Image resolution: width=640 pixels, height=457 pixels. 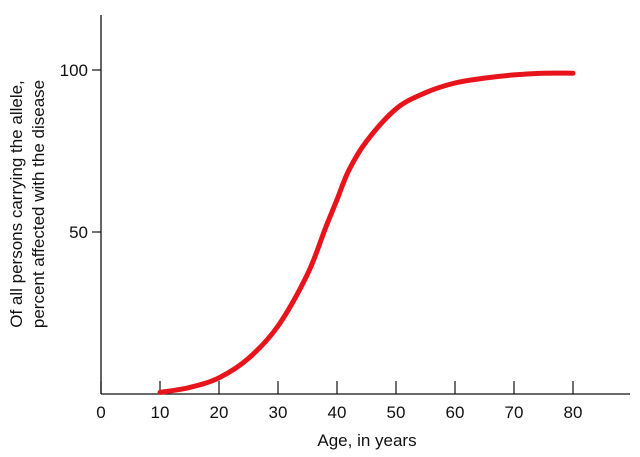 What do you see at coordinates (514, 412) in the screenshot?
I see `x-tick-label: 70` at bounding box center [514, 412].